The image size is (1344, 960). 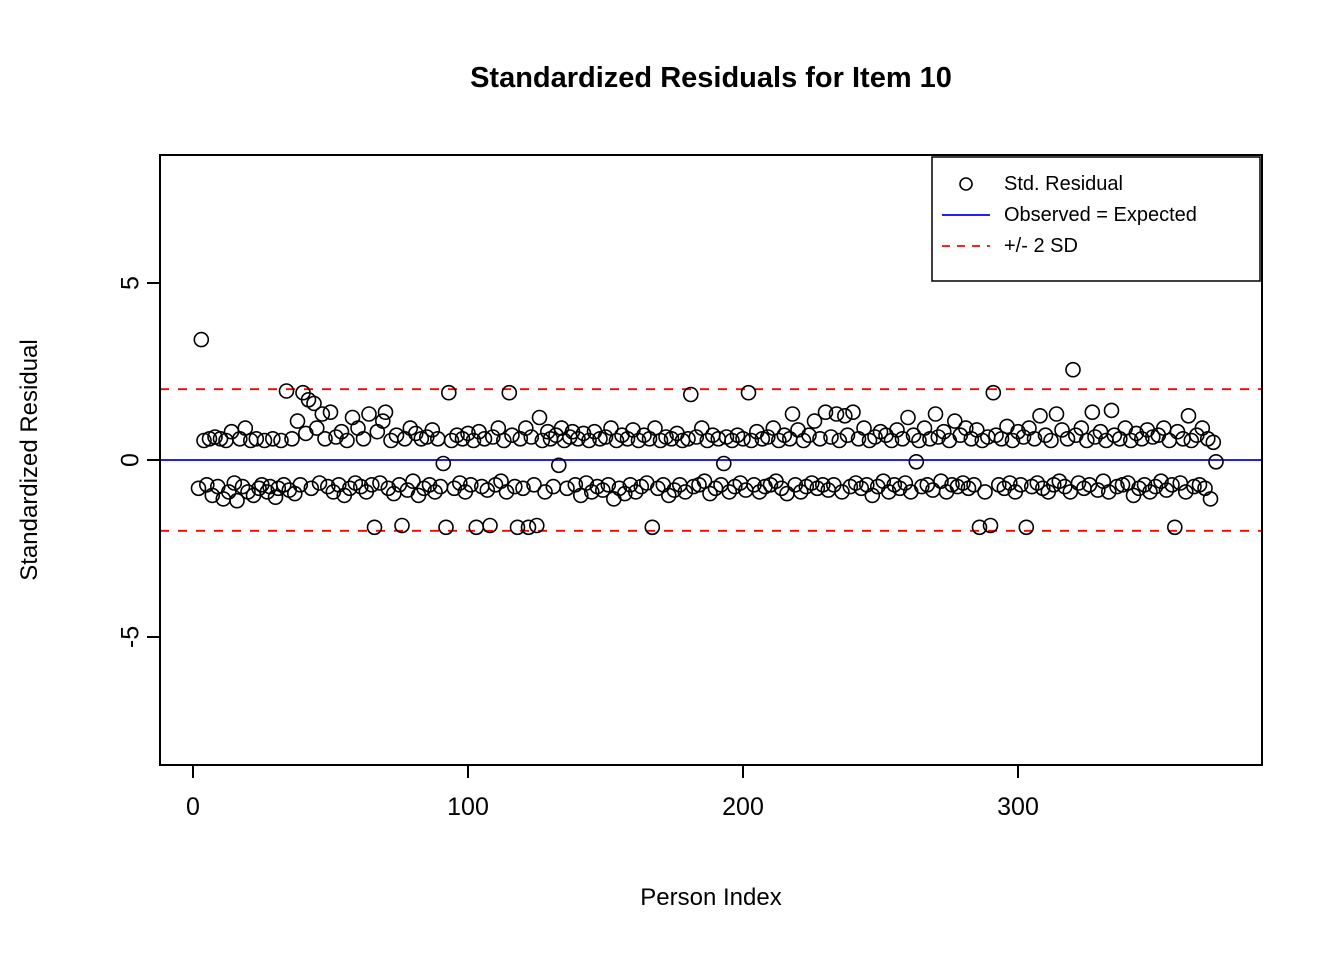 I want to click on y-tick-label: 5, so click(x=131, y=283).